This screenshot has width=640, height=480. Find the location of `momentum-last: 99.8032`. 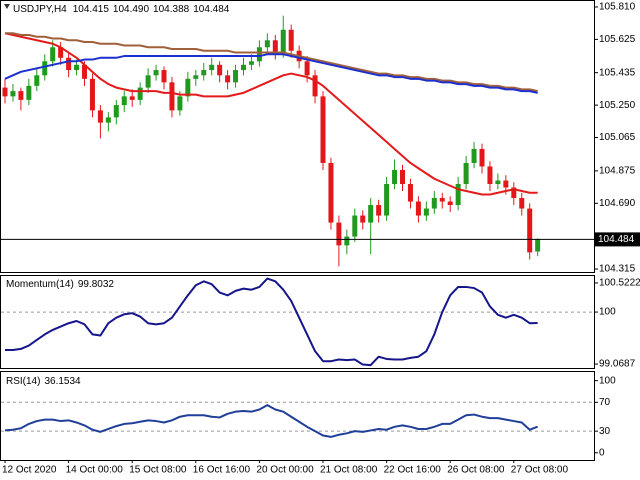

momentum-last: 99.8032 is located at coordinates (96, 284).